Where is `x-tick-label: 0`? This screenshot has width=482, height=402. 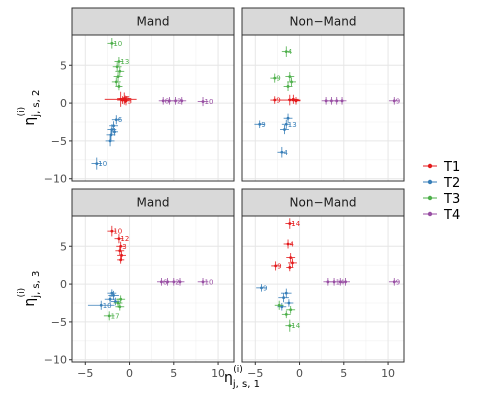 x-tick-label: 0 is located at coordinates (299, 373).